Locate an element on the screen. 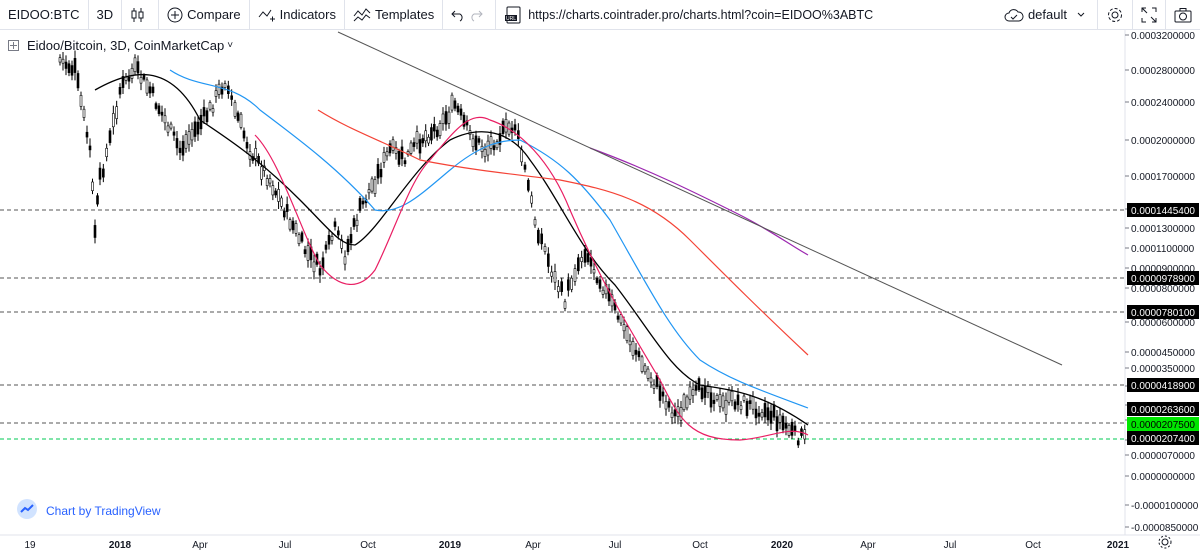 The image size is (1200, 550). fullscreen-icon is located at coordinates (1149, 15).